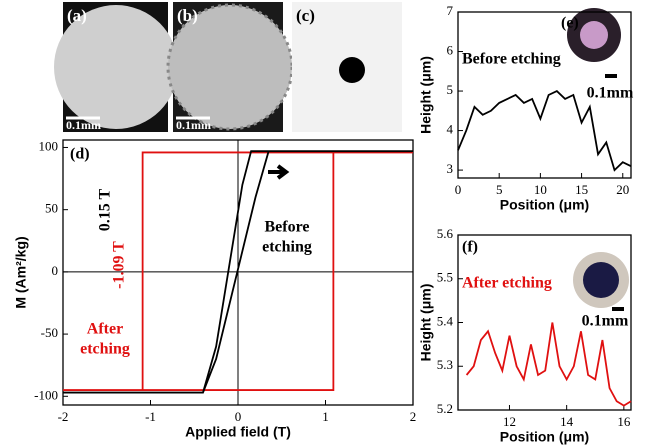 This screenshot has width=659, height=447. What do you see at coordinates (581, 189) in the screenshot?
I see `x-tick-label: 15` at bounding box center [581, 189].